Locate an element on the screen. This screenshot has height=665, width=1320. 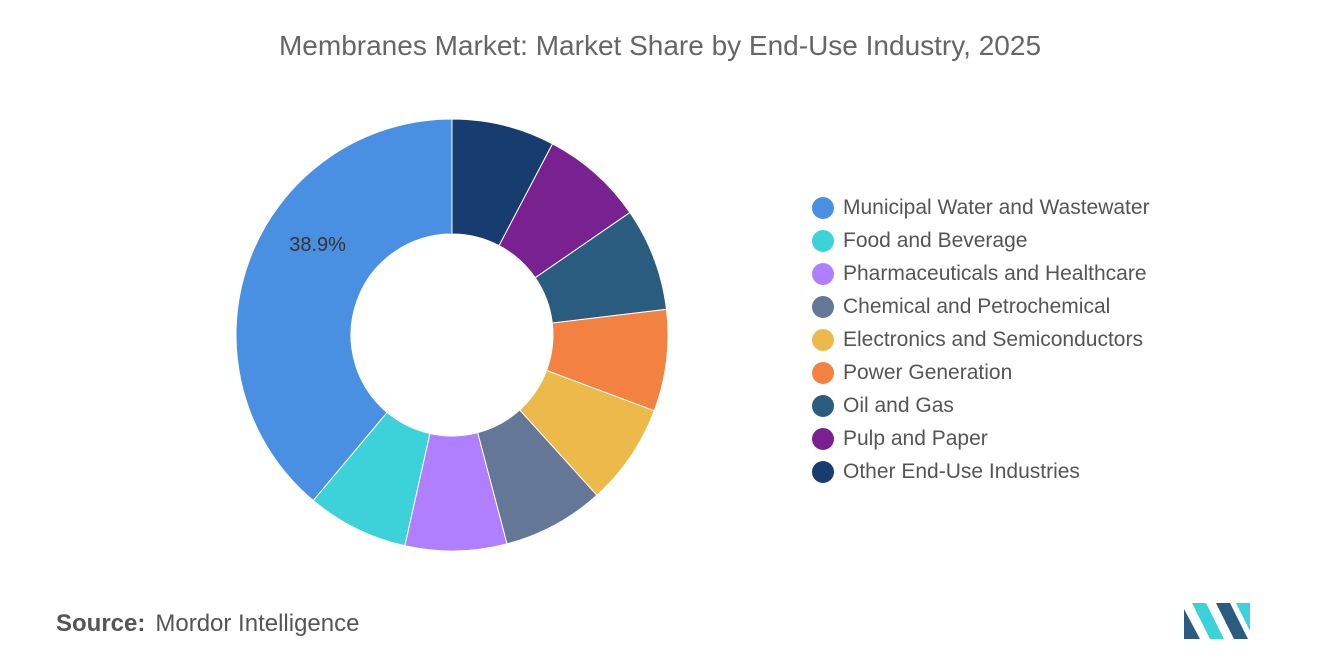
legend-item: Chemical and Petrochemical is located at coordinates (981, 306).